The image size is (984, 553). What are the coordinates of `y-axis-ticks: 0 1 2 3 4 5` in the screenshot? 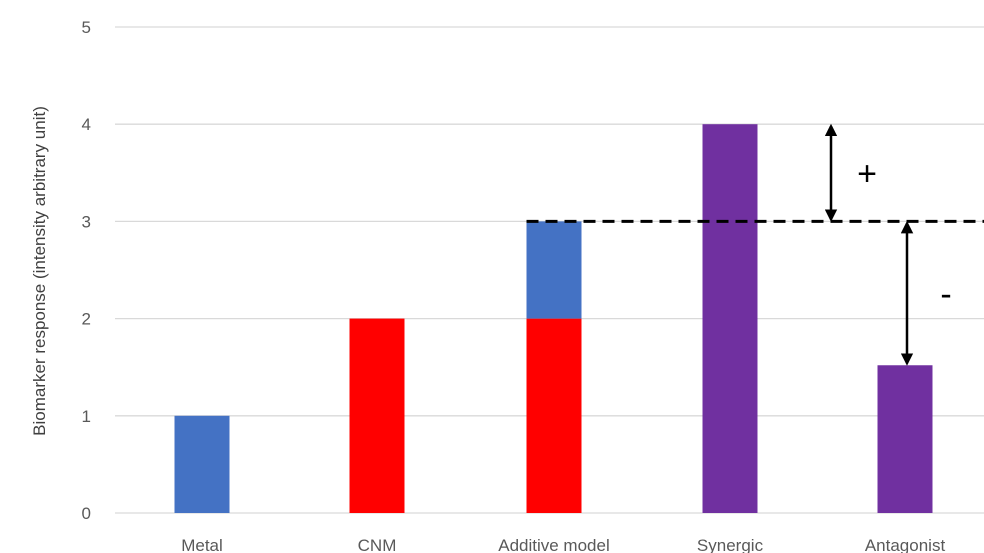 It's located at (86, 270).